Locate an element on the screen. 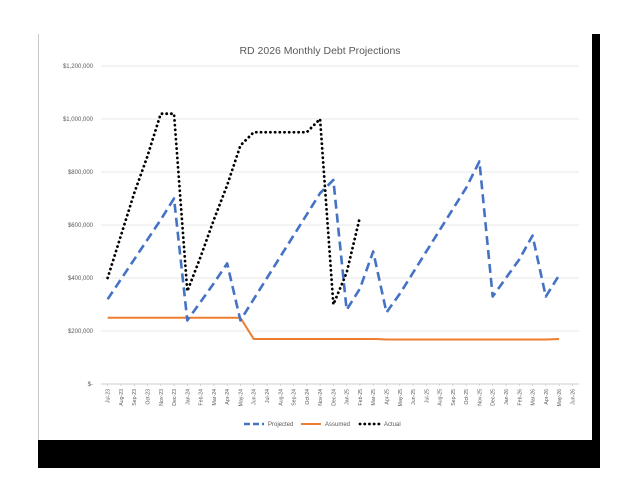  x-tick-label: Nov-23 is located at coordinates (162, 397).